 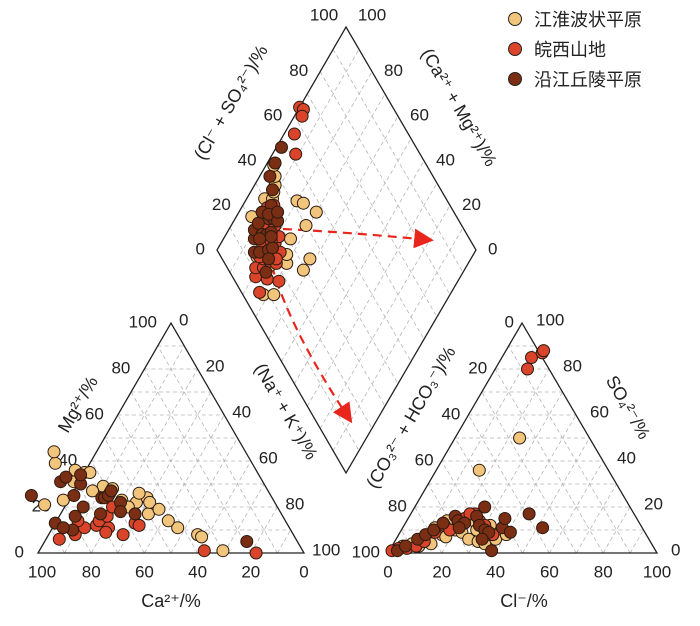 I want to click on legend-label: 江淮波状平原, so click(x=588, y=20).